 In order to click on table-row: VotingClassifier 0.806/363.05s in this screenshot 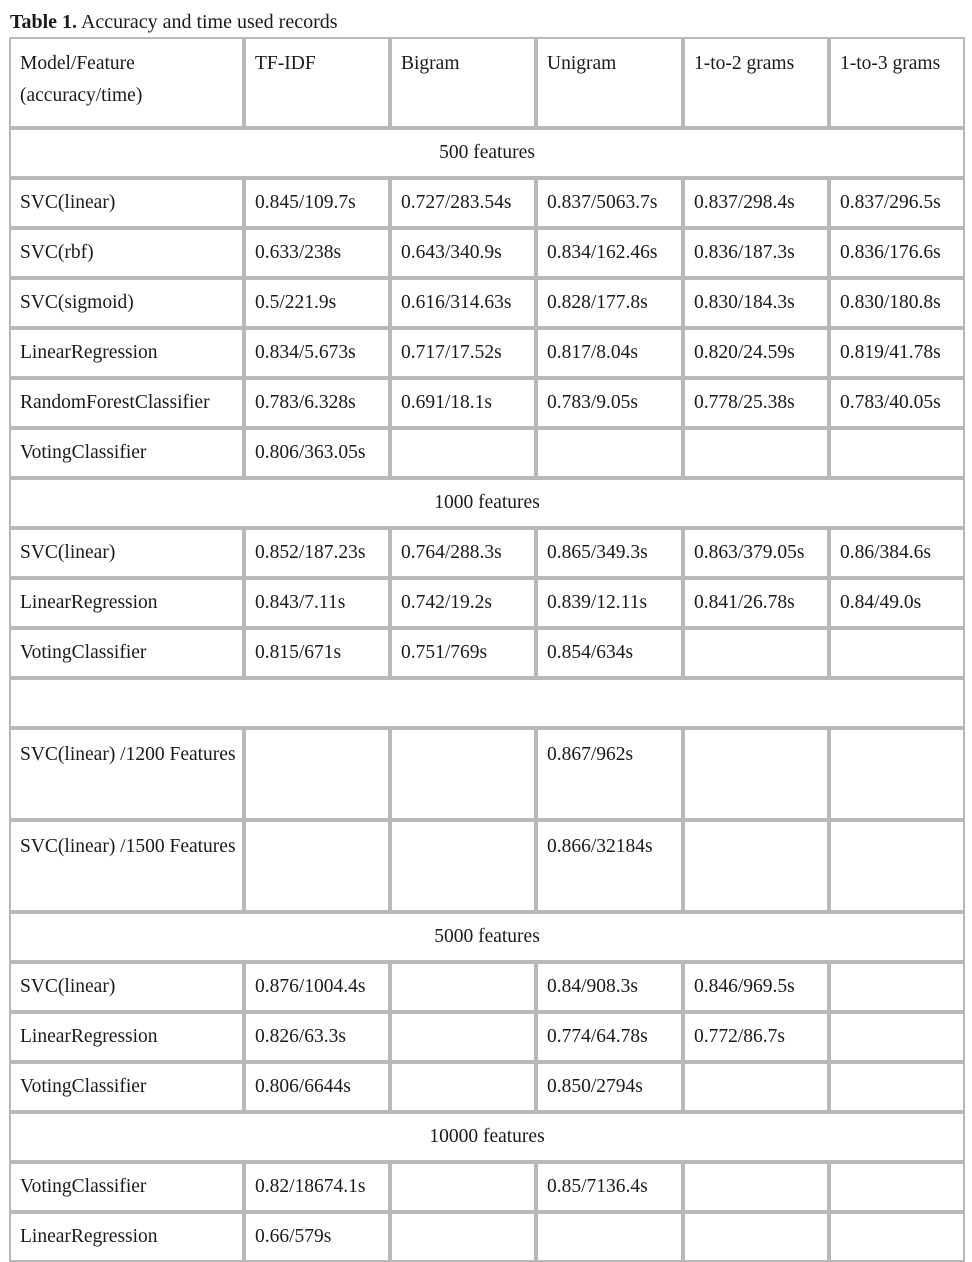, I will do `click(487, 453)`.